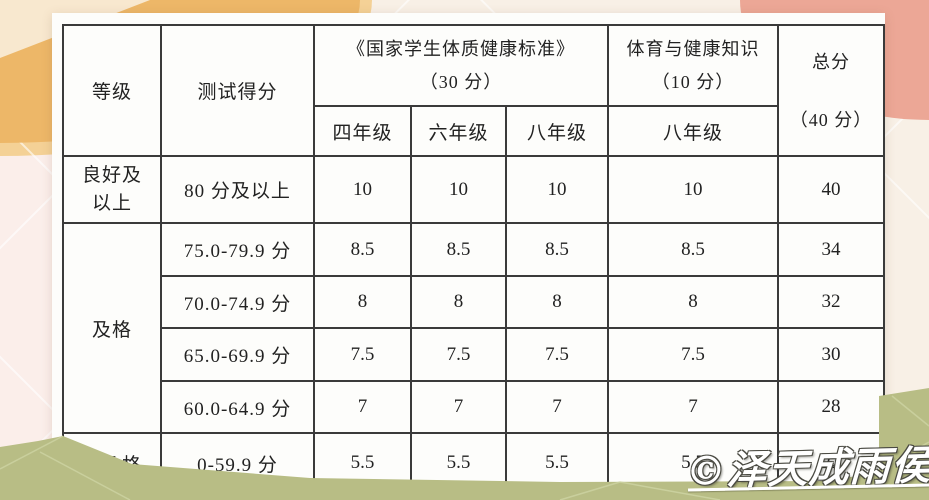  I want to click on table-row: 60.0-64.9 分 7 7 7 7 28, so click(474, 407).